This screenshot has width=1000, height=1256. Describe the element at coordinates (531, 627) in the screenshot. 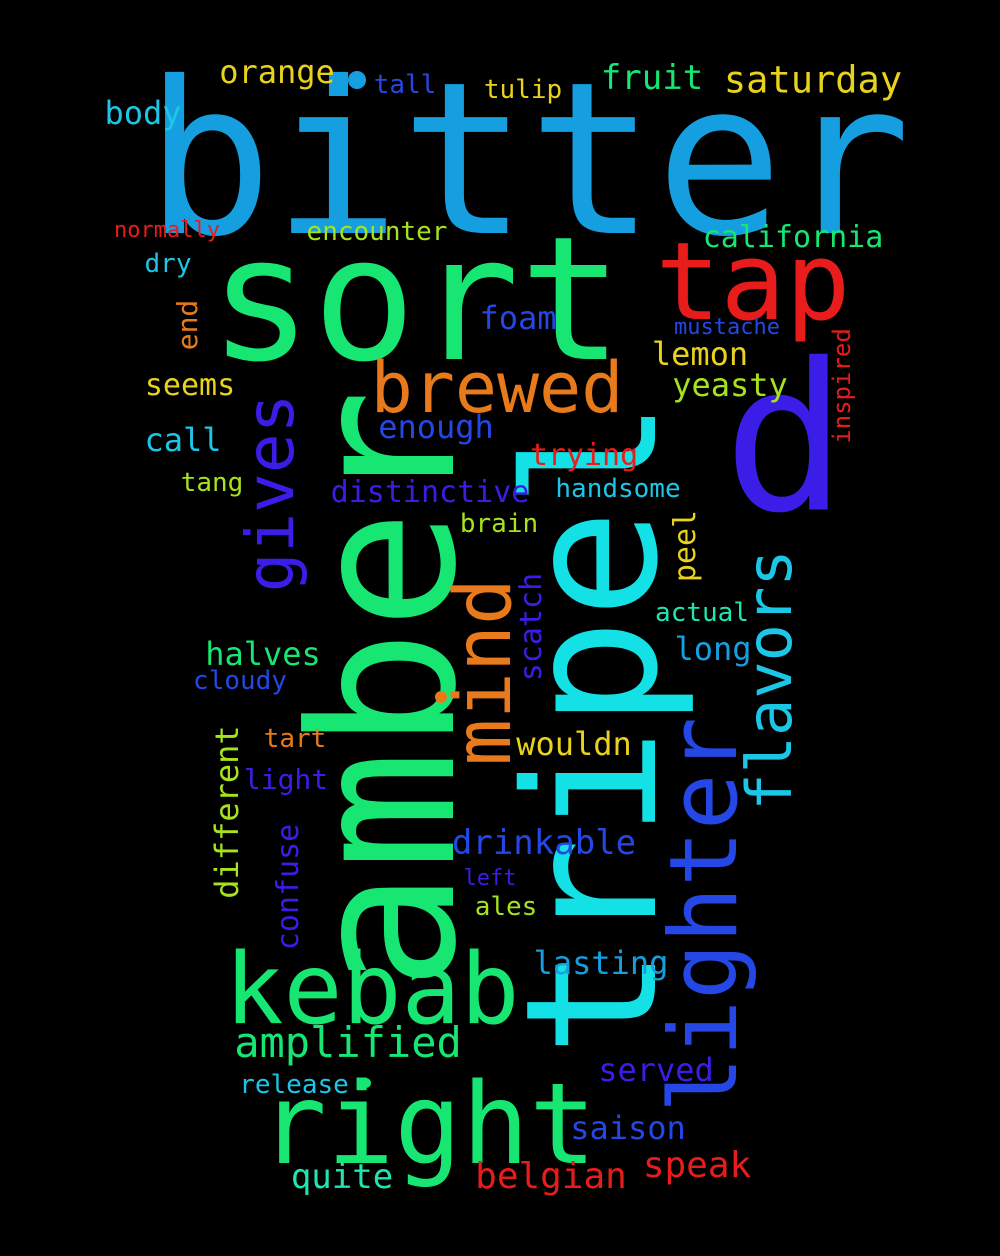

I see `word-scatch: scatch` at that location.